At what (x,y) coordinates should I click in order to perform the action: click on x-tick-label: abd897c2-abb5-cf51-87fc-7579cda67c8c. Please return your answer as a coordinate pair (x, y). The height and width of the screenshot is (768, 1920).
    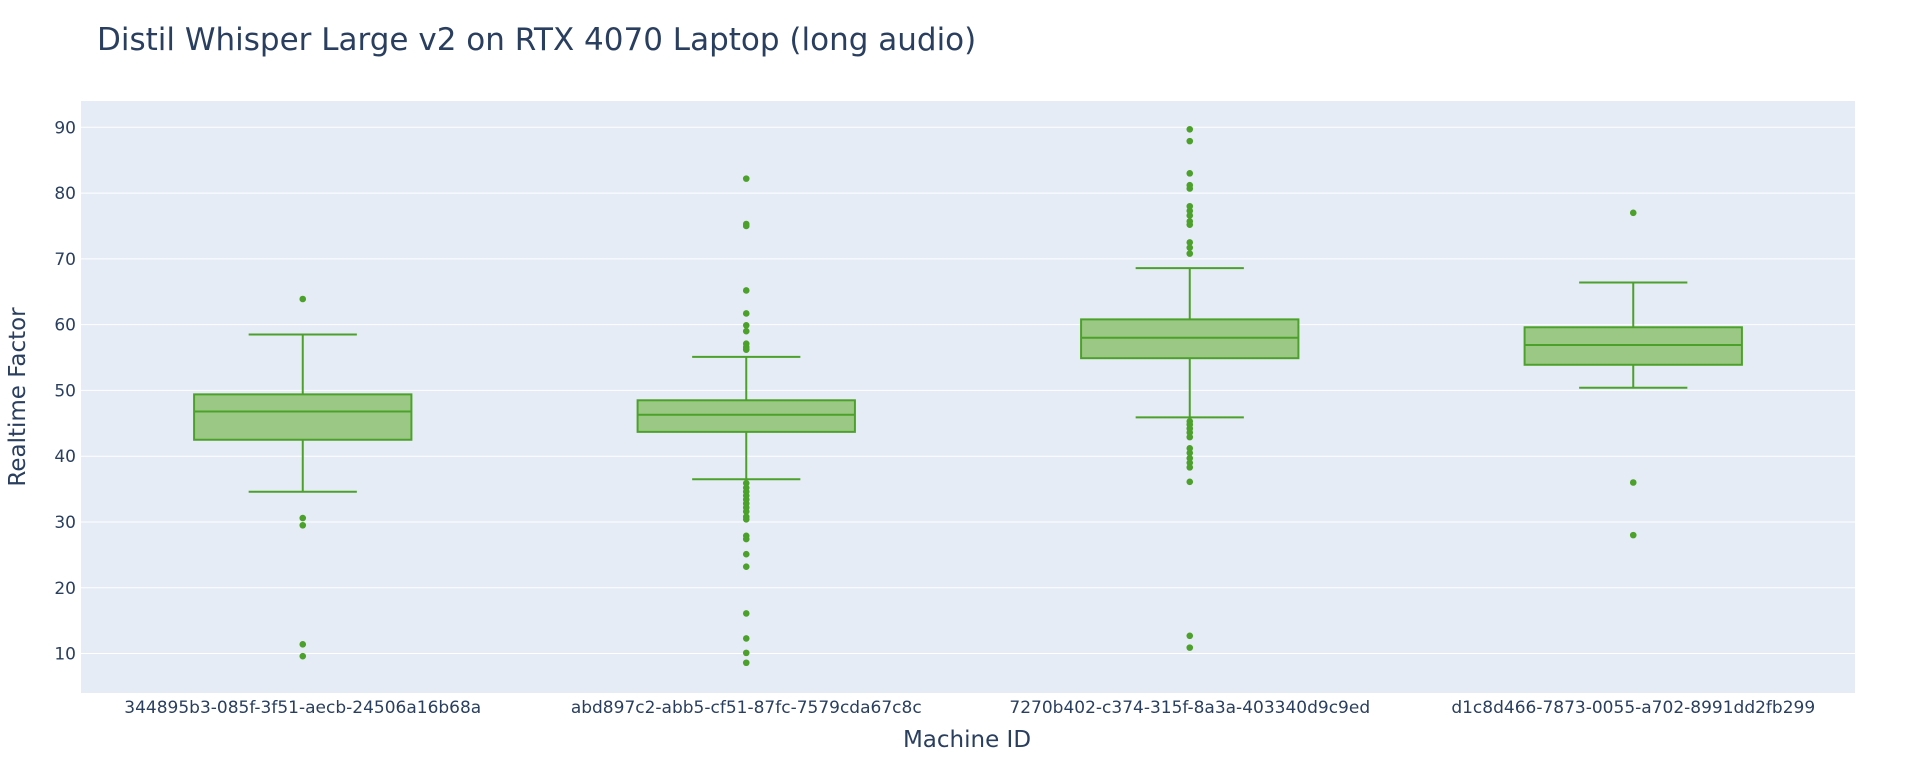
    Looking at the image, I should click on (746, 708).